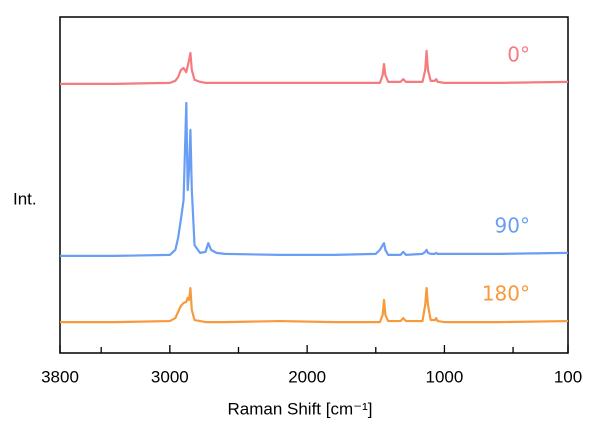 The width and height of the screenshot is (600, 439). What do you see at coordinates (445, 376) in the screenshot?
I see `x-tick-label: 1000` at bounding box center [445, 376].